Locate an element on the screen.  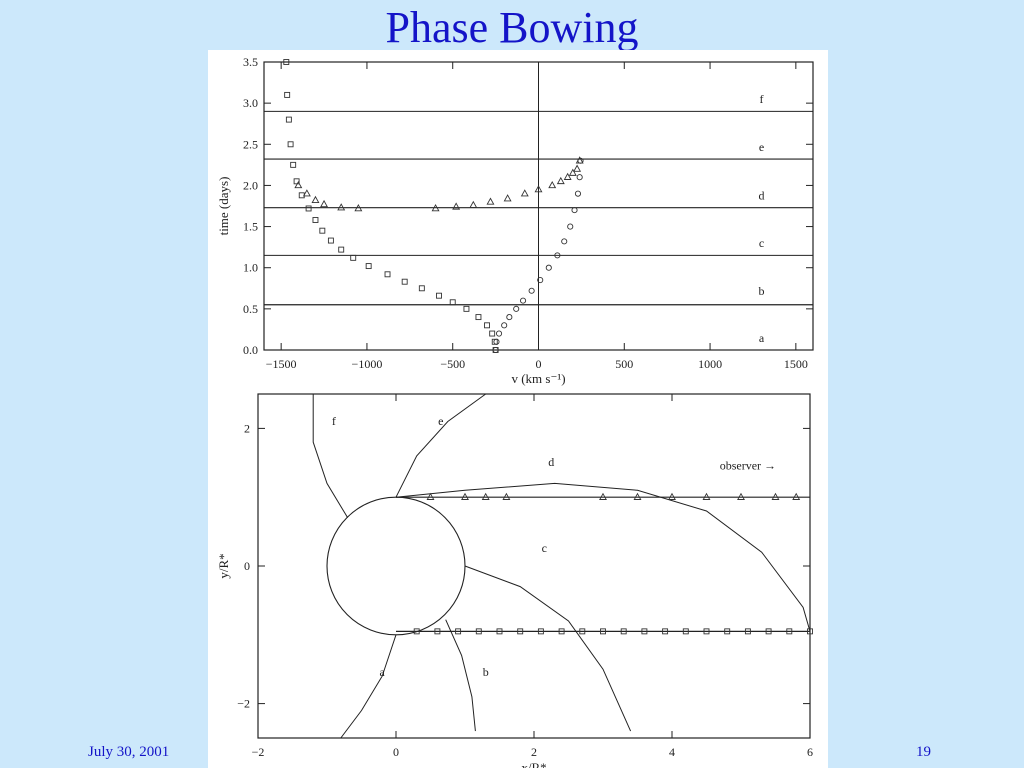
slide-title: Phase Bowing is located at coordinates (512, 27).